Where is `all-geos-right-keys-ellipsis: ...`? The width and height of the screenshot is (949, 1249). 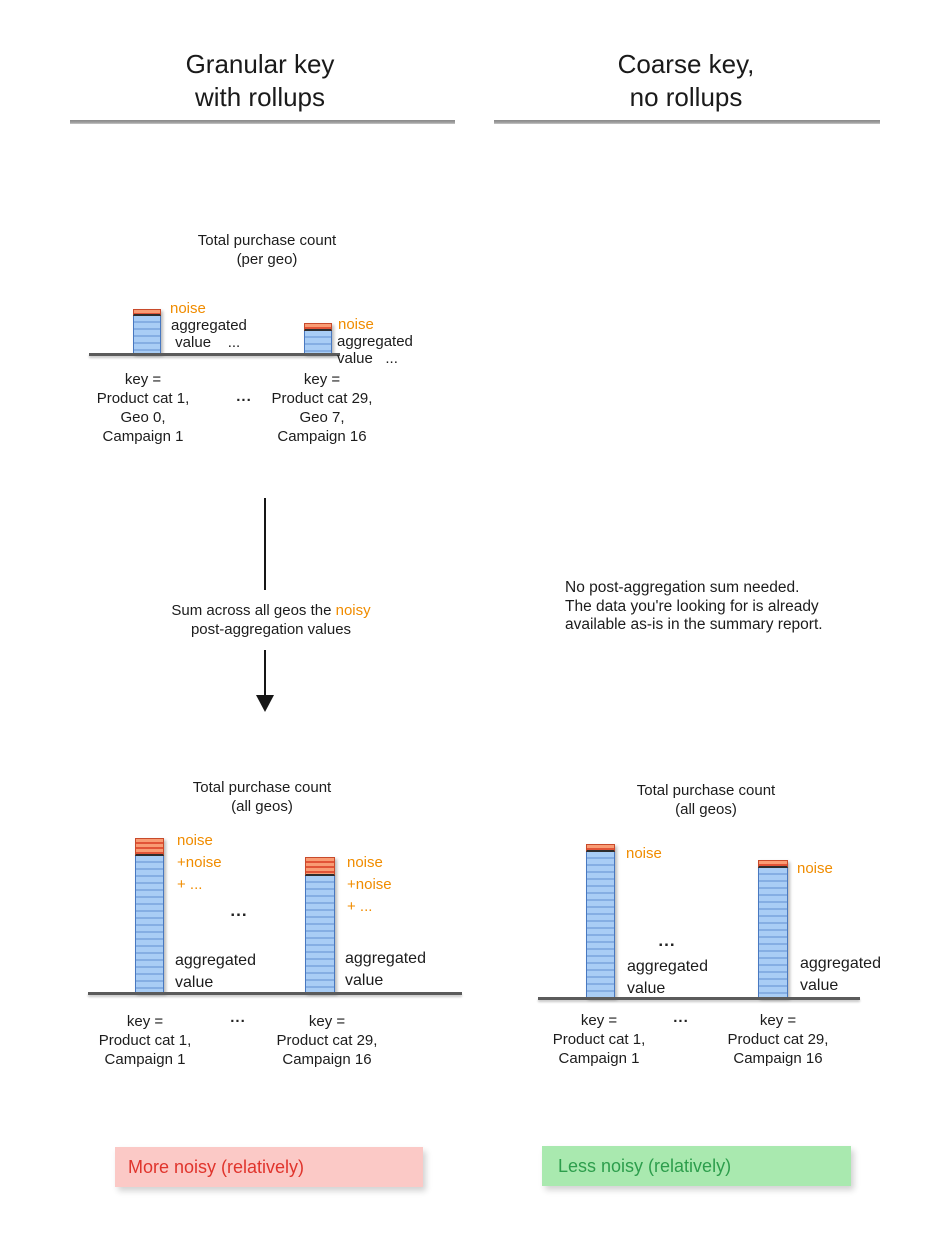
all-geos-right-keys-ellipsis: ... is located at coordinates (681, 1017).